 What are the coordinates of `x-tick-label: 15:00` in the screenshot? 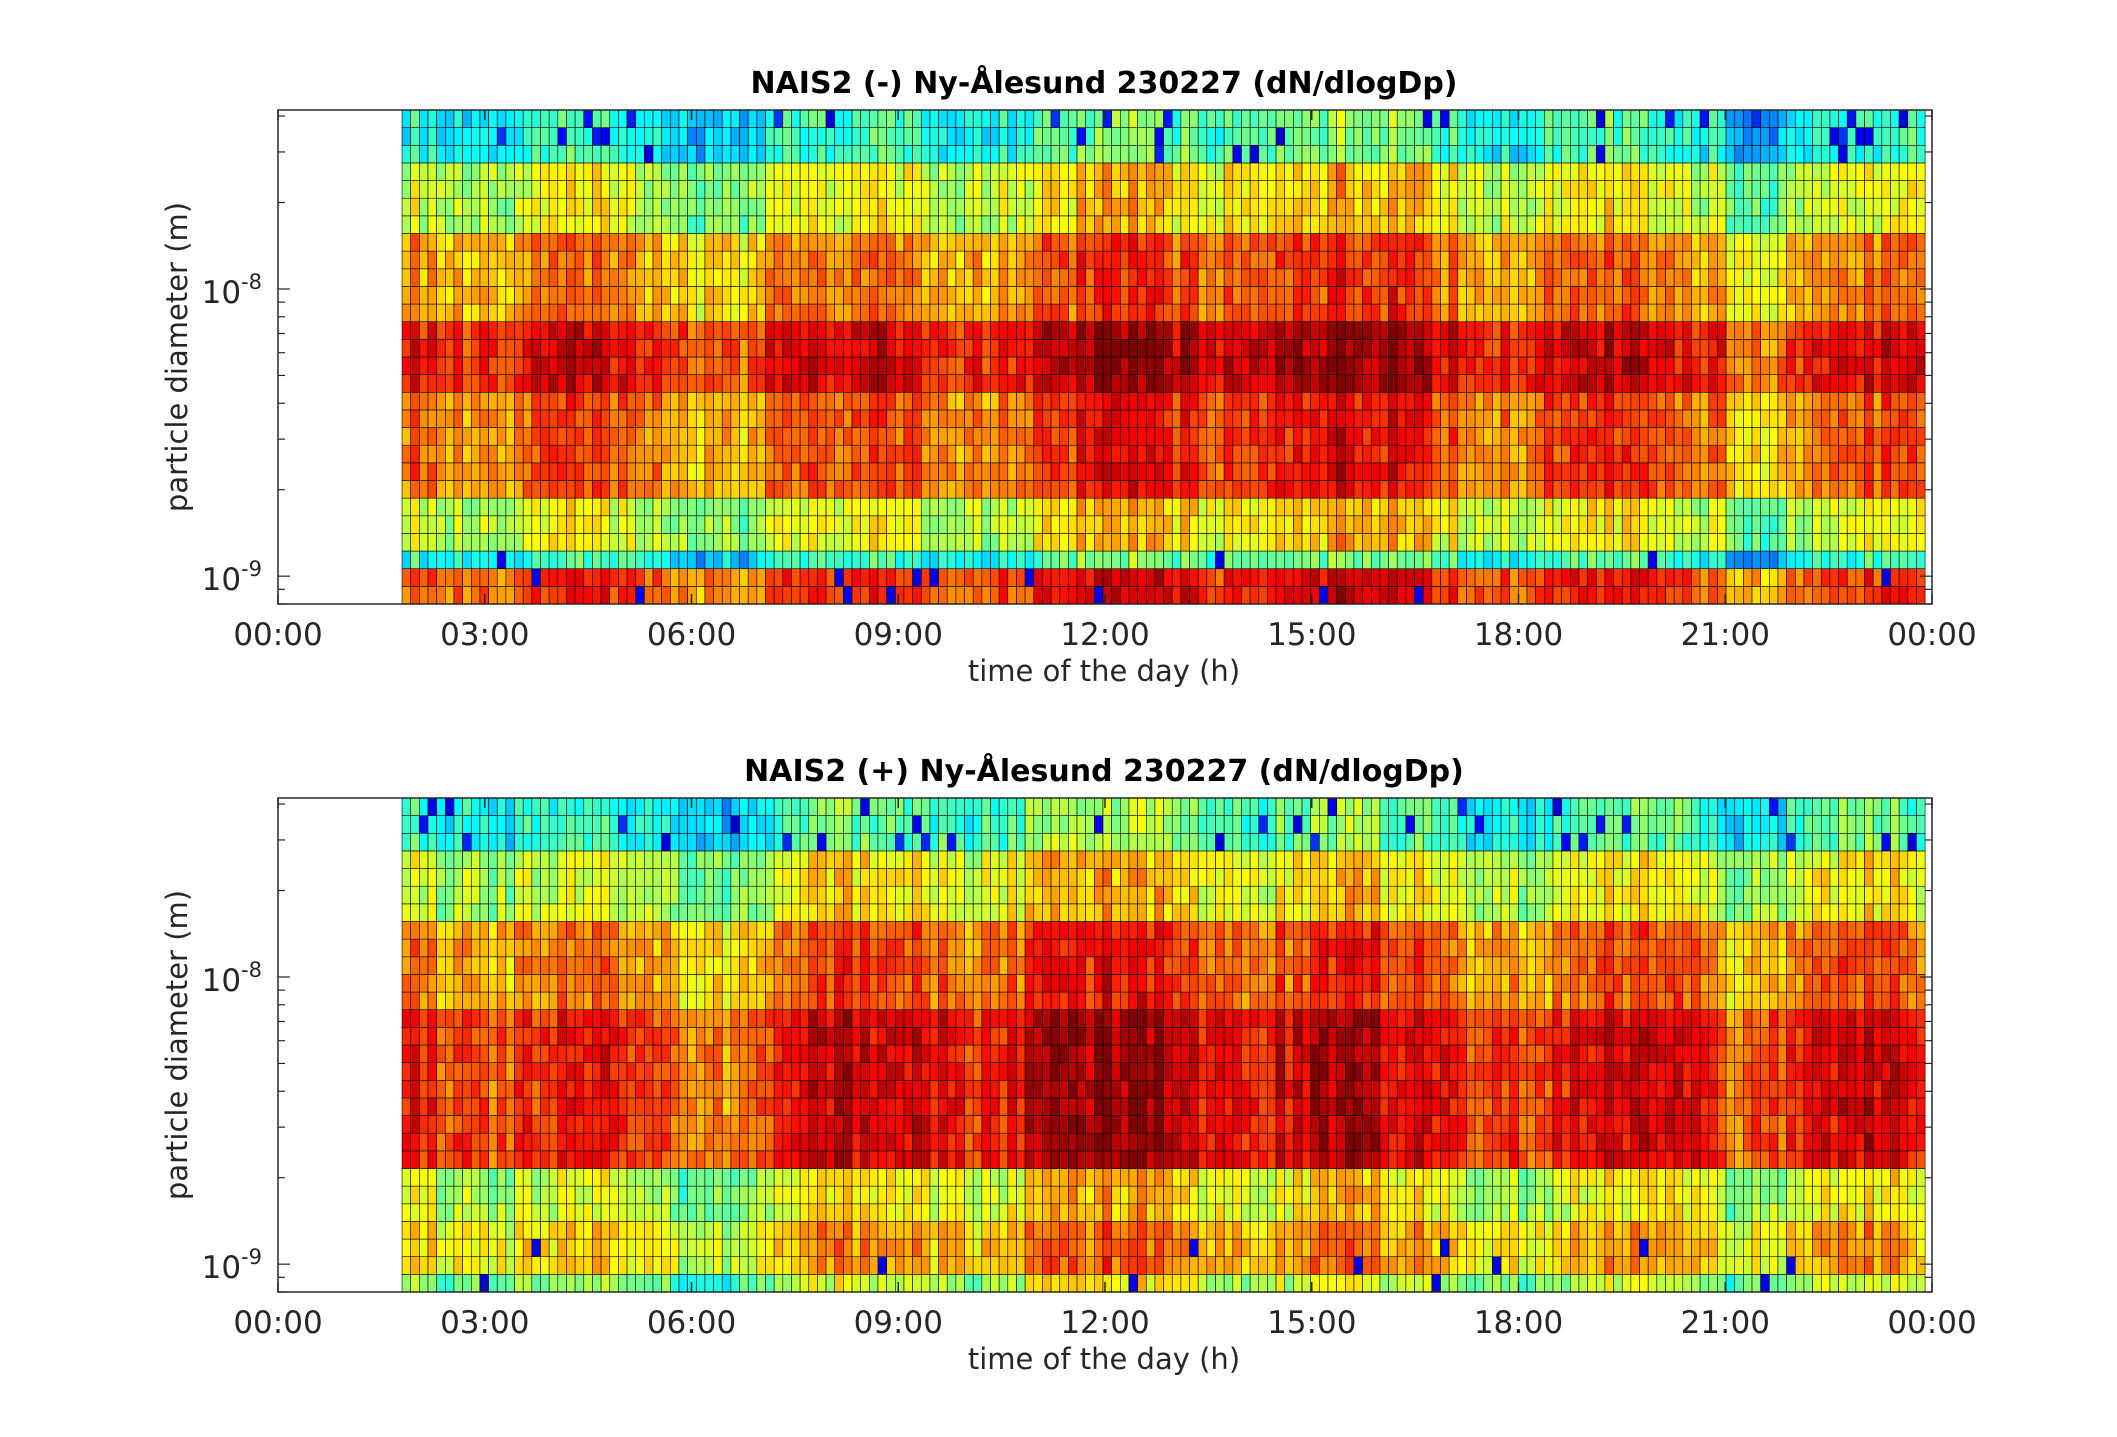 It's located at (1311, 635).